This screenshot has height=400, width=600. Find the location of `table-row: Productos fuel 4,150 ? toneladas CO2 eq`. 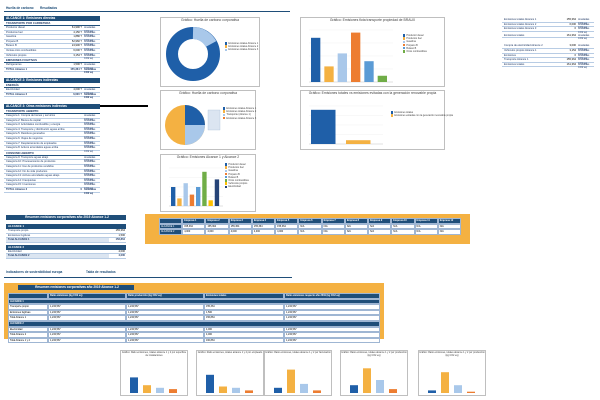

table-row: Productos fuel 4,150 ? toneladas CO2 eq is located at coordinates (52, 33).